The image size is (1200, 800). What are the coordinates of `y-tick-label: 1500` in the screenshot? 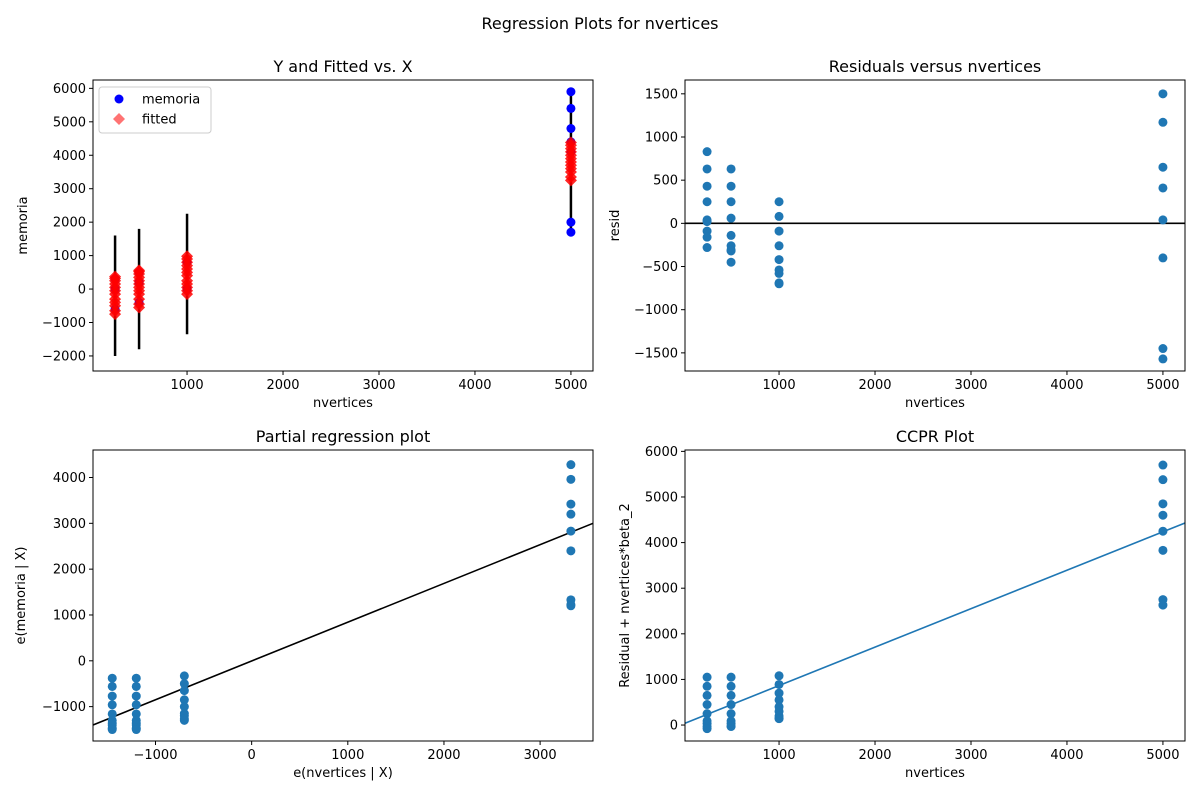 It's located at (661, 94).